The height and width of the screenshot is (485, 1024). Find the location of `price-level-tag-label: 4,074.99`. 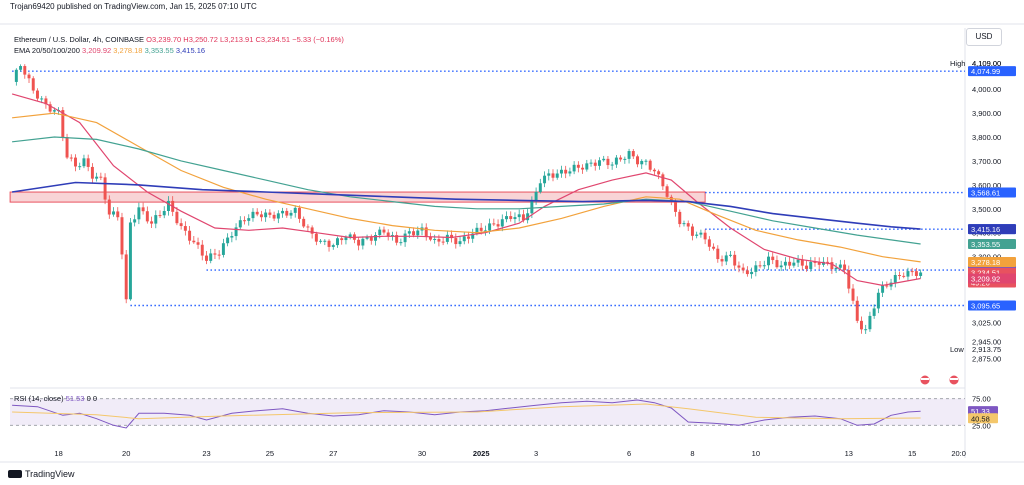

price-level-tag-label: 4,074.99 is located at coordinates (985, 71).